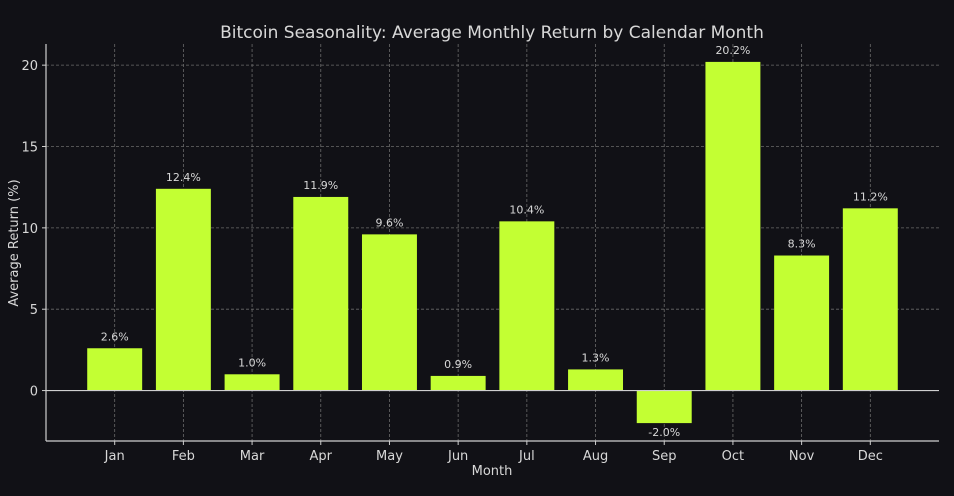  Describe the element at coordinates (802, 244) in the screenshot. I see `data-label: 8.3%` at that location.